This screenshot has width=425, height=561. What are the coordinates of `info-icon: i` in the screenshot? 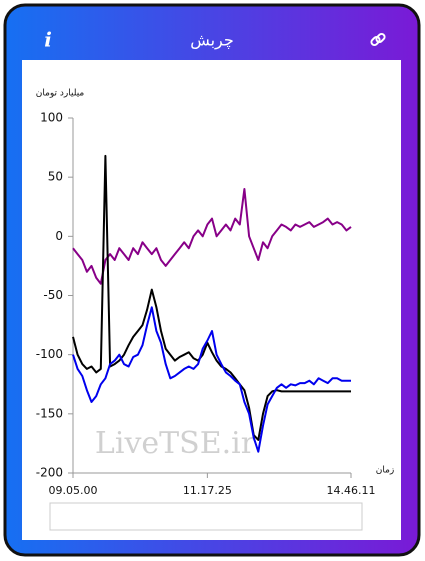 It's located at (48, 40).